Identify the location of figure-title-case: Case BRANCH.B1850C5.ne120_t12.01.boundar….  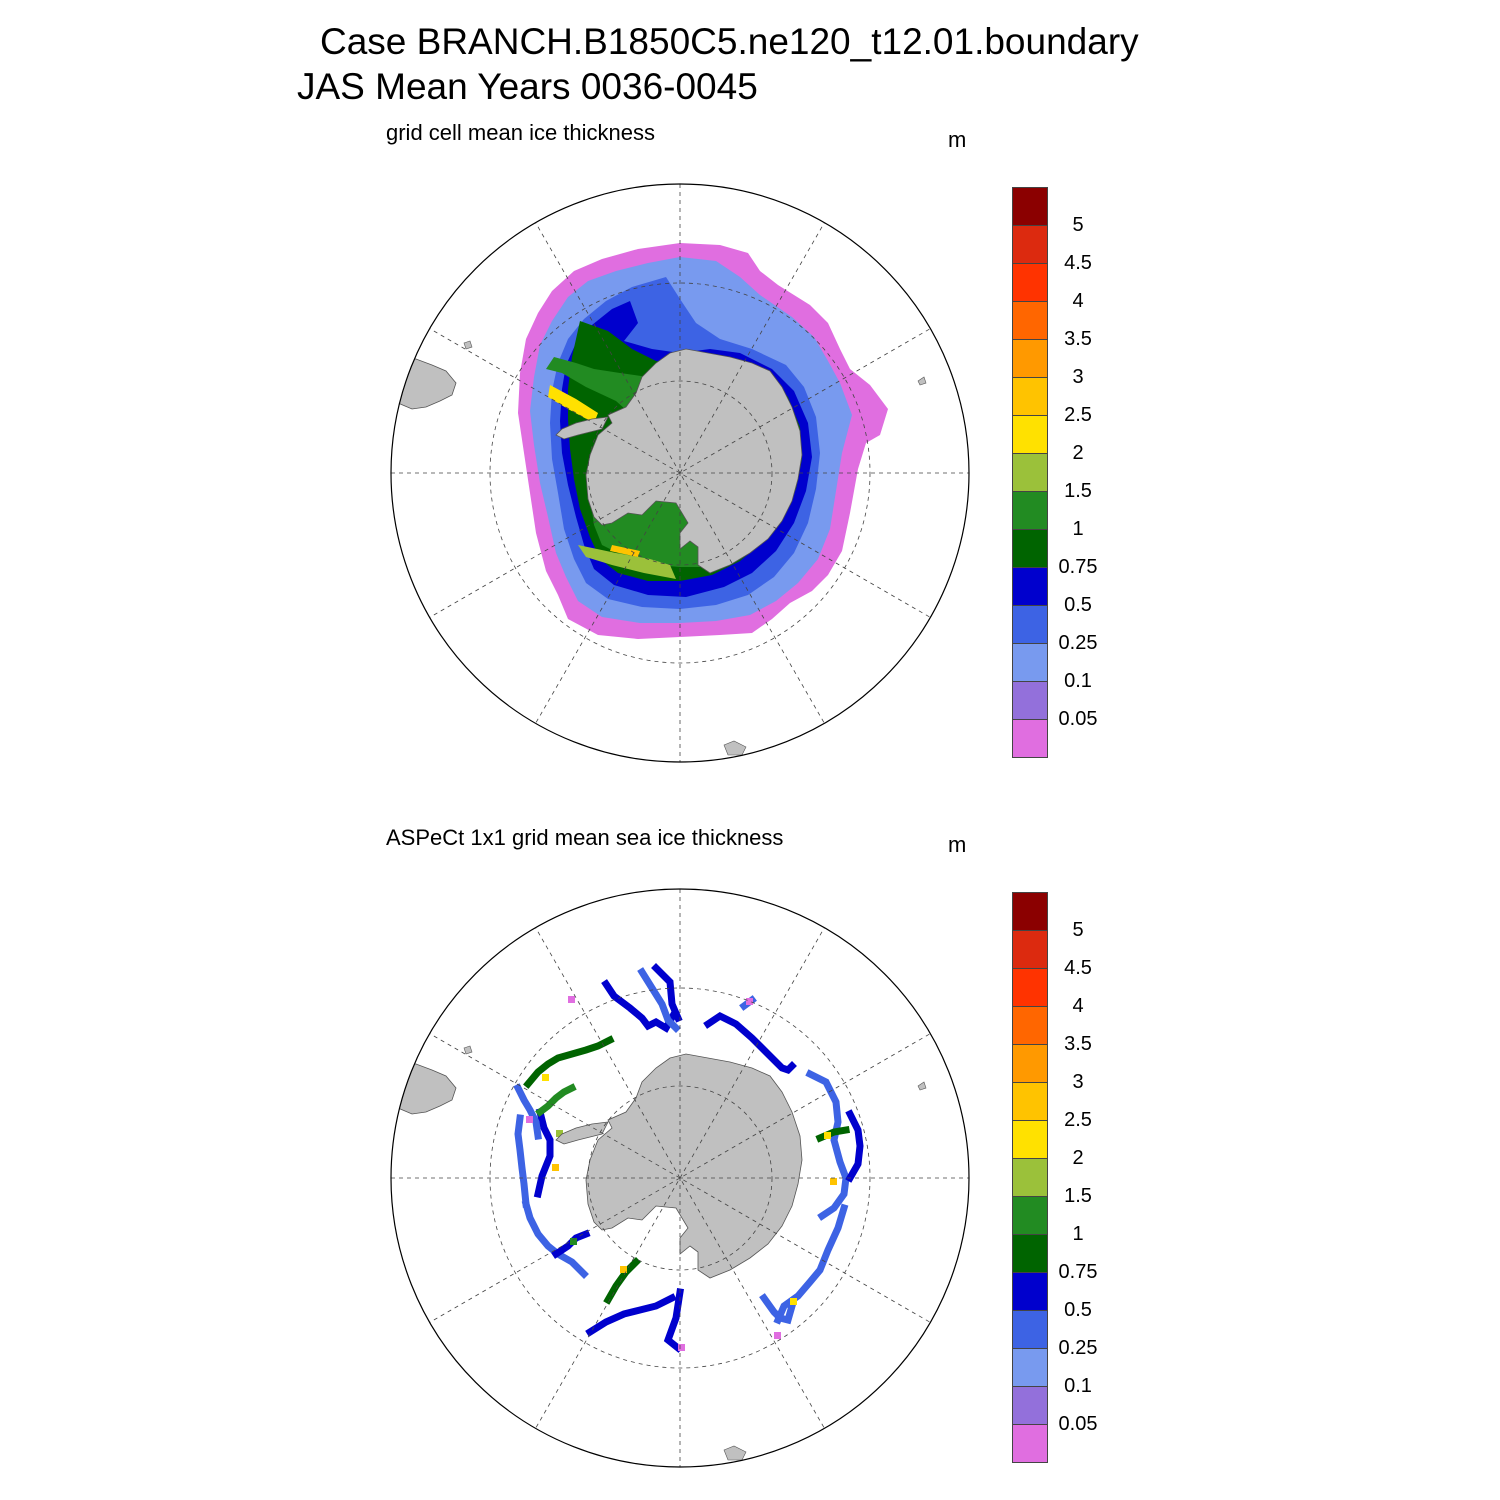
(729, 41).